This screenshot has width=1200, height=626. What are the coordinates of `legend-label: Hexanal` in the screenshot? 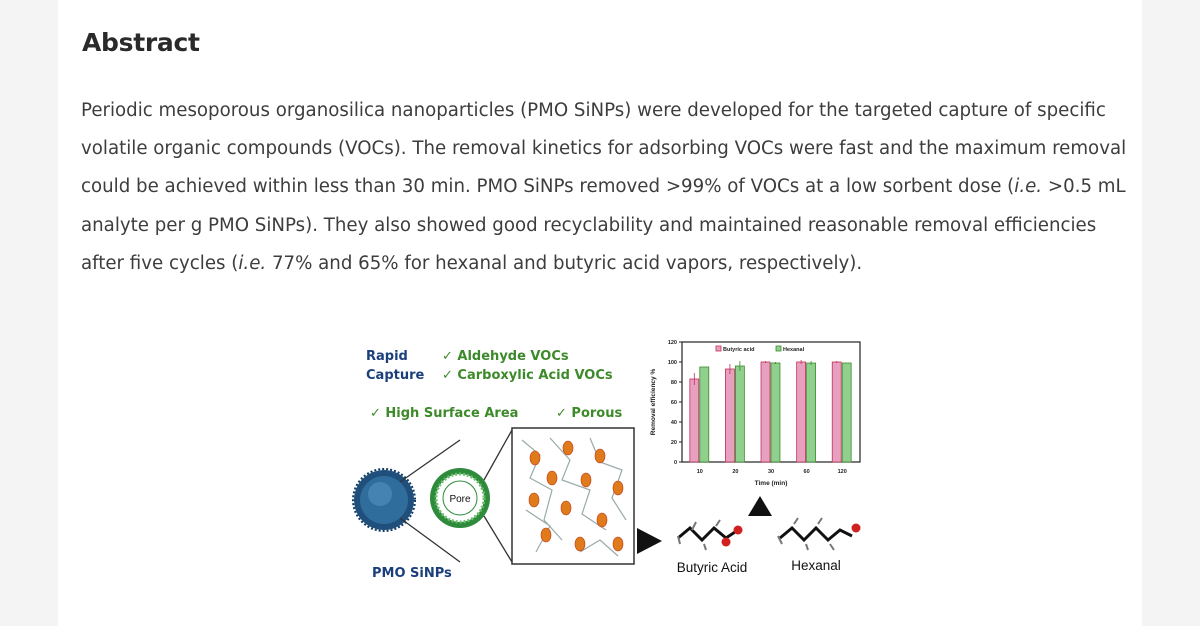 It's located at (794, 350).